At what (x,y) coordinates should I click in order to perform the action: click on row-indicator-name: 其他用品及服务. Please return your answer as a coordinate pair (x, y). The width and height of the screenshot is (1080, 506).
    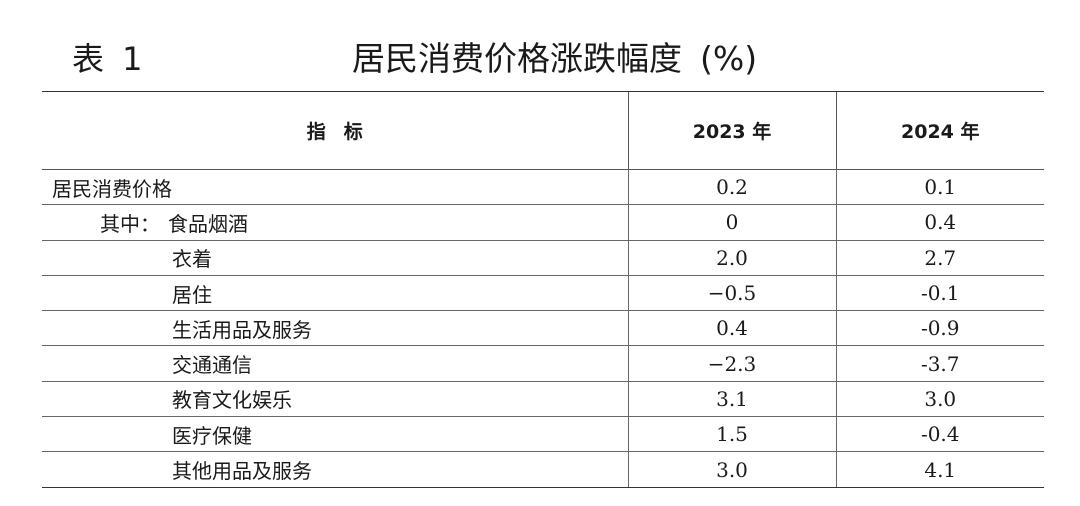
    Looking at the image, I should click on (242, 471).